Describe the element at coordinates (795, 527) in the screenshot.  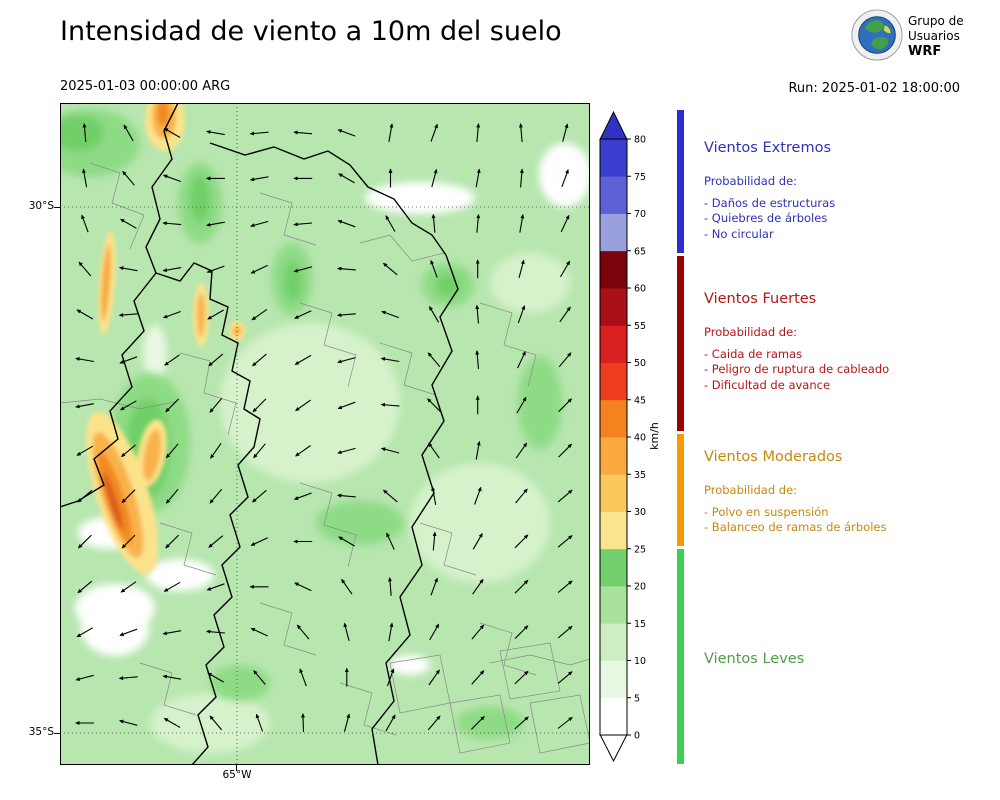
I see `legend-item: - Balanceo de ramas de árboles` at that location.